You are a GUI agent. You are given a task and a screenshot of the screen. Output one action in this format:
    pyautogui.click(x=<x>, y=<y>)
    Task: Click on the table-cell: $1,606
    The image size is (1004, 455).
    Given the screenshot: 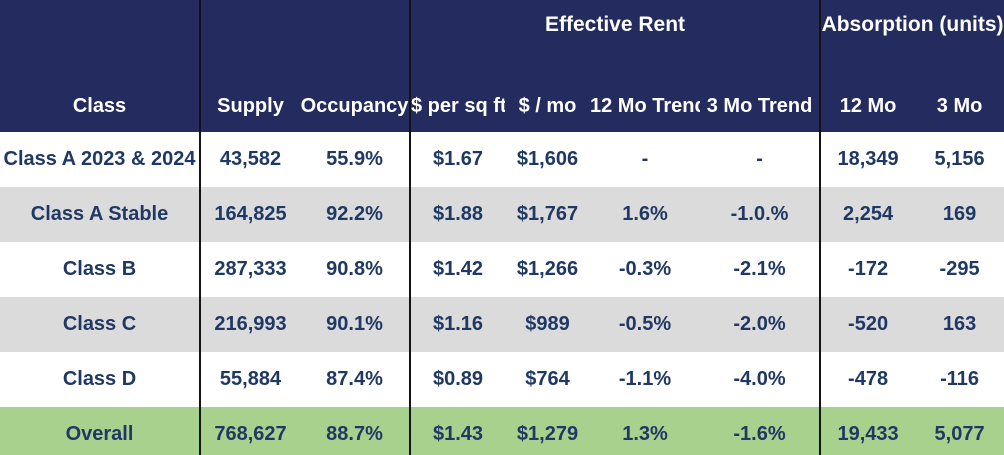 What is the action you would take?
    pyautogui.click(x=547, y=159)
    